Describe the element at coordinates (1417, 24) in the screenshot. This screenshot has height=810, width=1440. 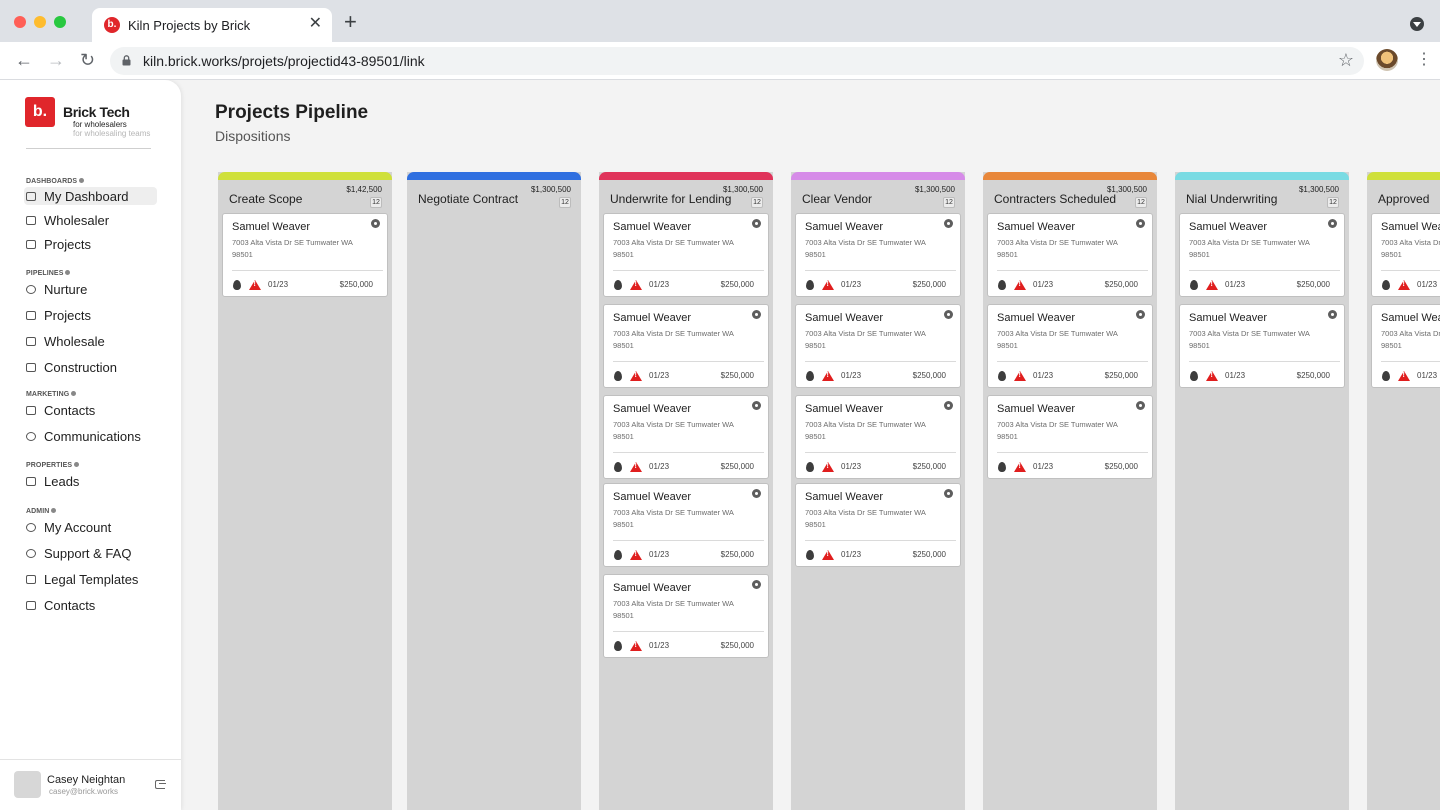
I see `tab-search-icon` at that location.